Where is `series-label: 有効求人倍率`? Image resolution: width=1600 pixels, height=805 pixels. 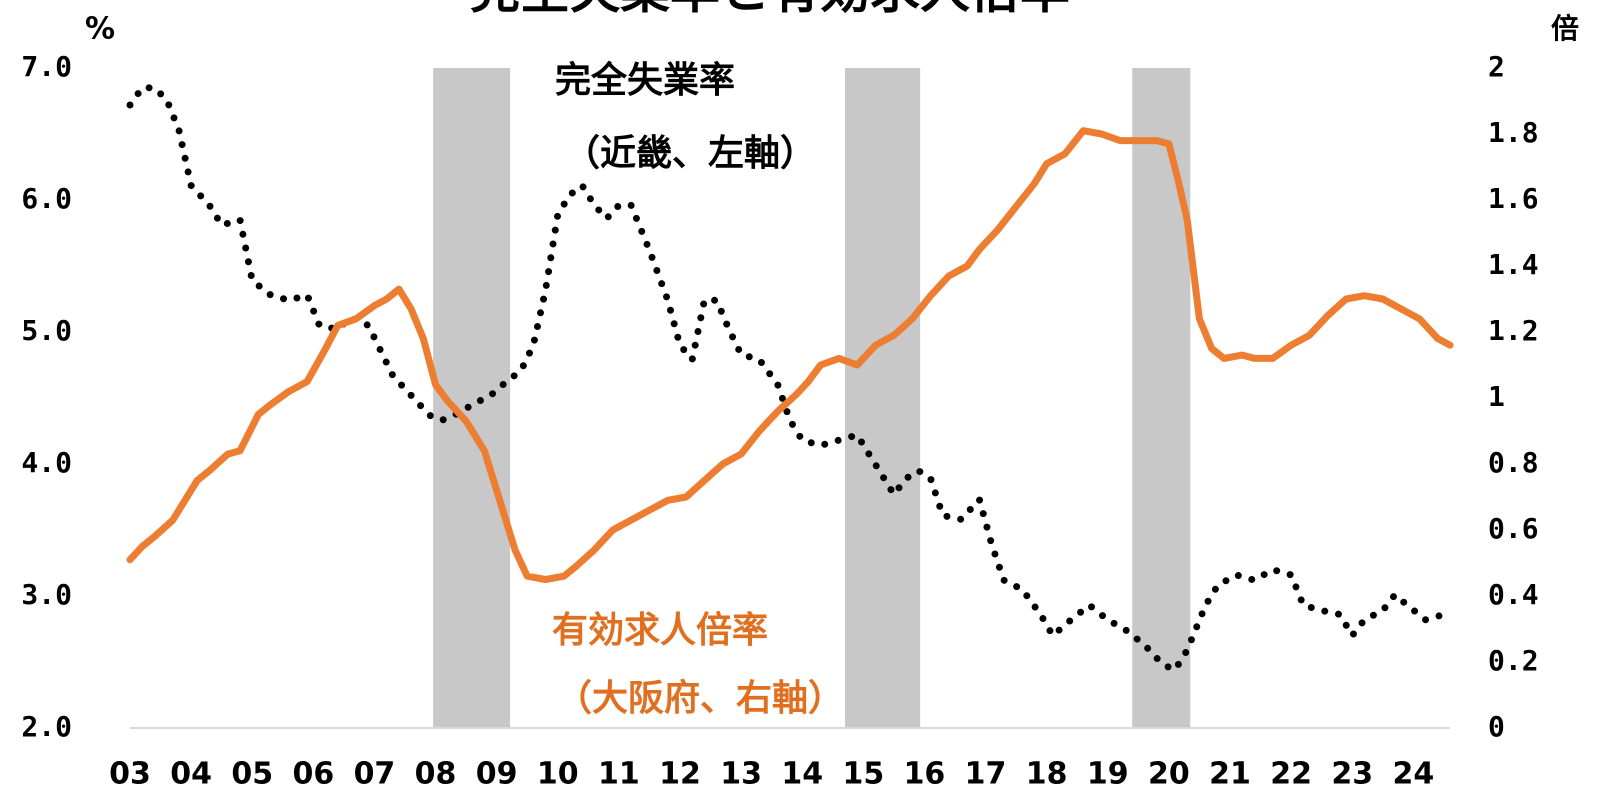
series-label: 有効求人倍率 is located at coordinates (660, 630).